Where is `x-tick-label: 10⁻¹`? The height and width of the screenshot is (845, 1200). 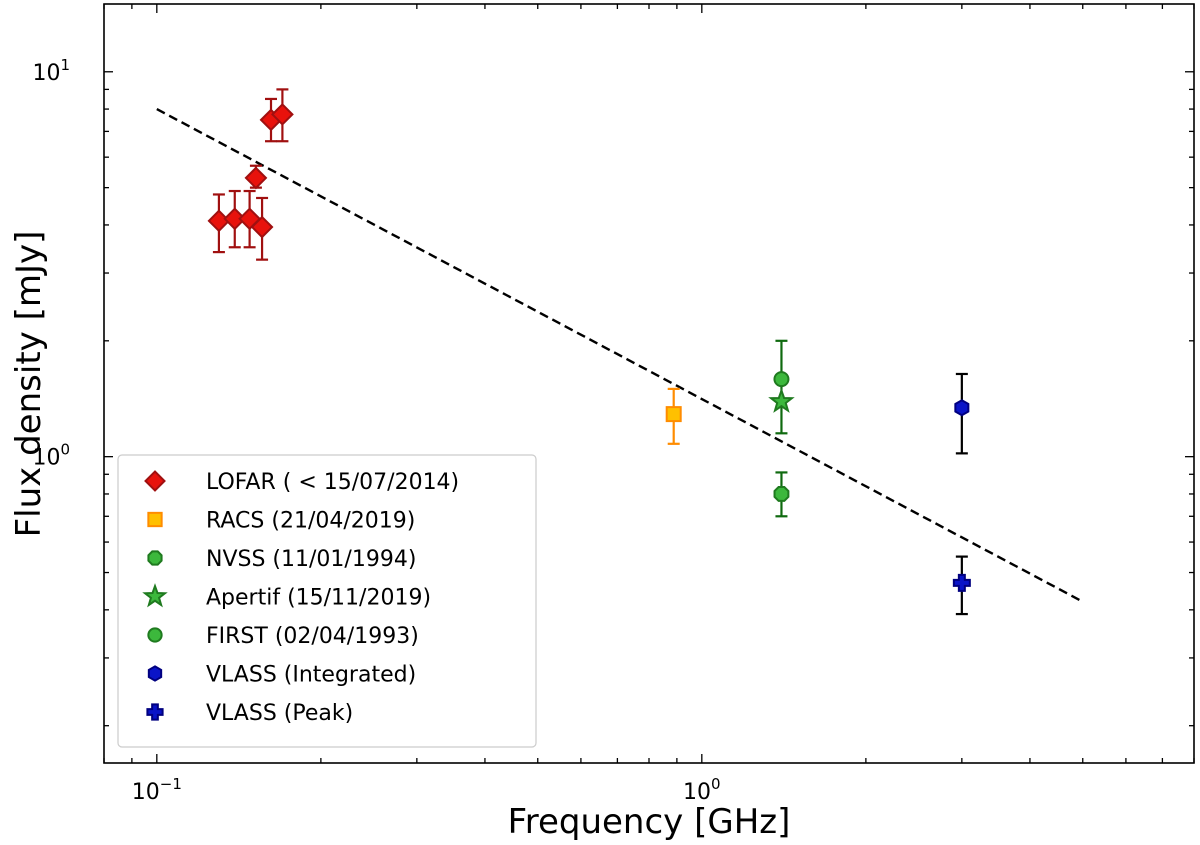 x-tick-label: 10⁻¹ is located at coordinates (157, 790).